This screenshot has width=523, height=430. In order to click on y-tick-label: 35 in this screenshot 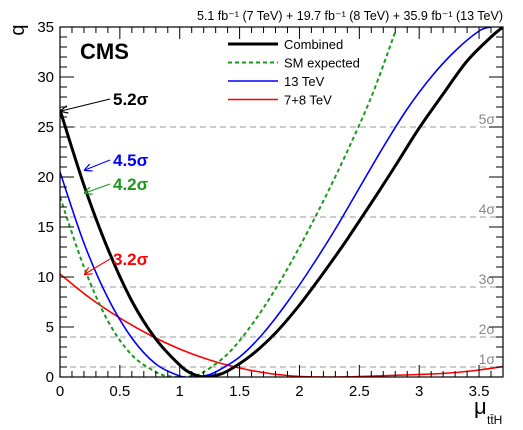, I will do `click(45, 27)`.